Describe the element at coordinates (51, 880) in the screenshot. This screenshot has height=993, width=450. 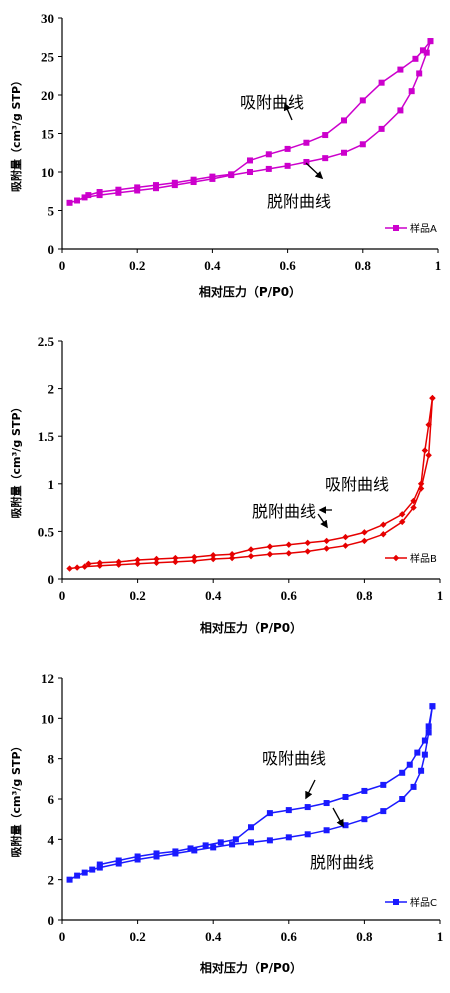
I see `y-tick-label: 2` at that location.